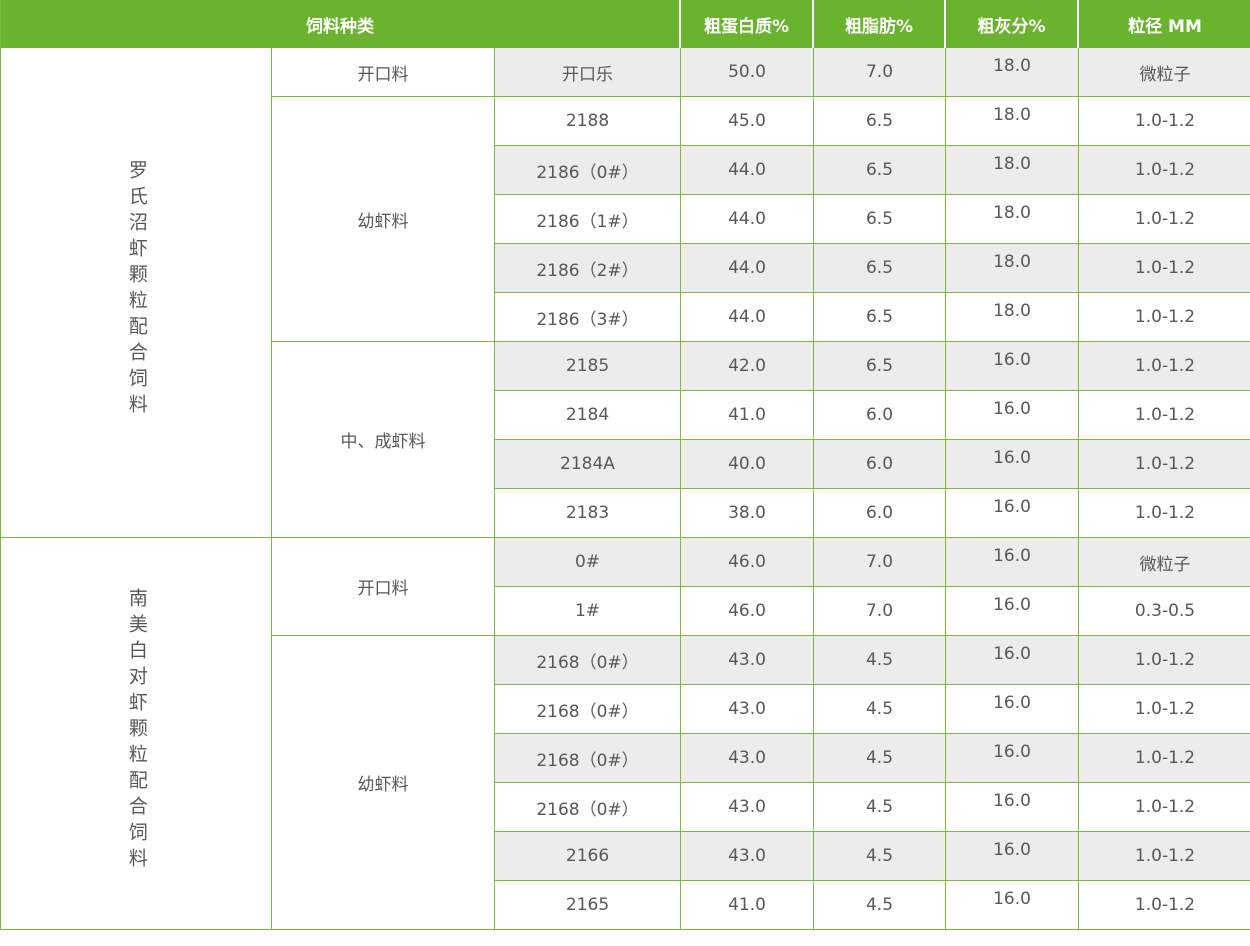  What do you see at coordinates (588, 513) in the screenshot?
I see `product-cell: 2183` at bounding box center [588, 513].